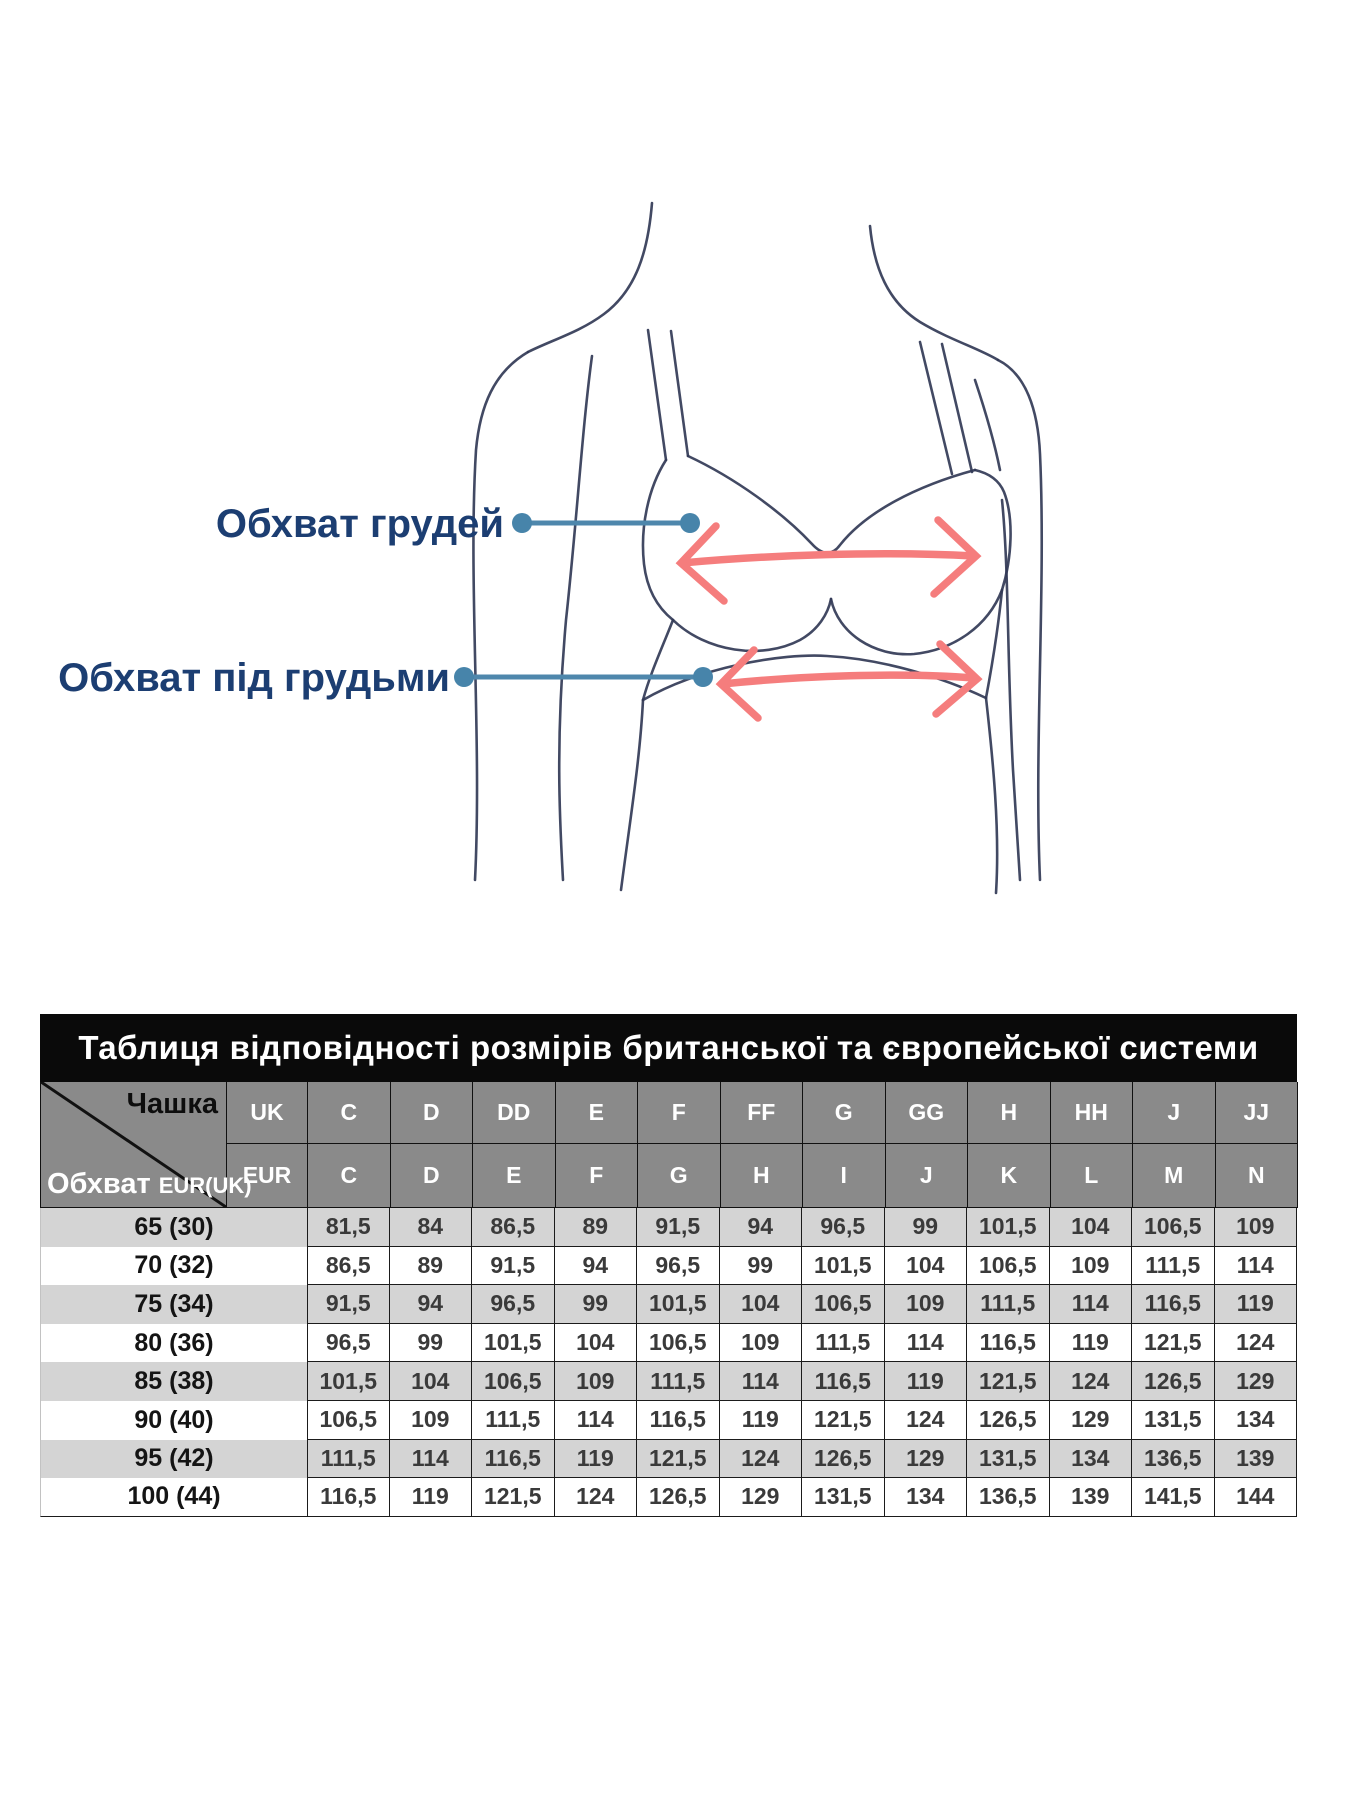  I want to click on band-size-label: 100 (44), so click(173, 1497).